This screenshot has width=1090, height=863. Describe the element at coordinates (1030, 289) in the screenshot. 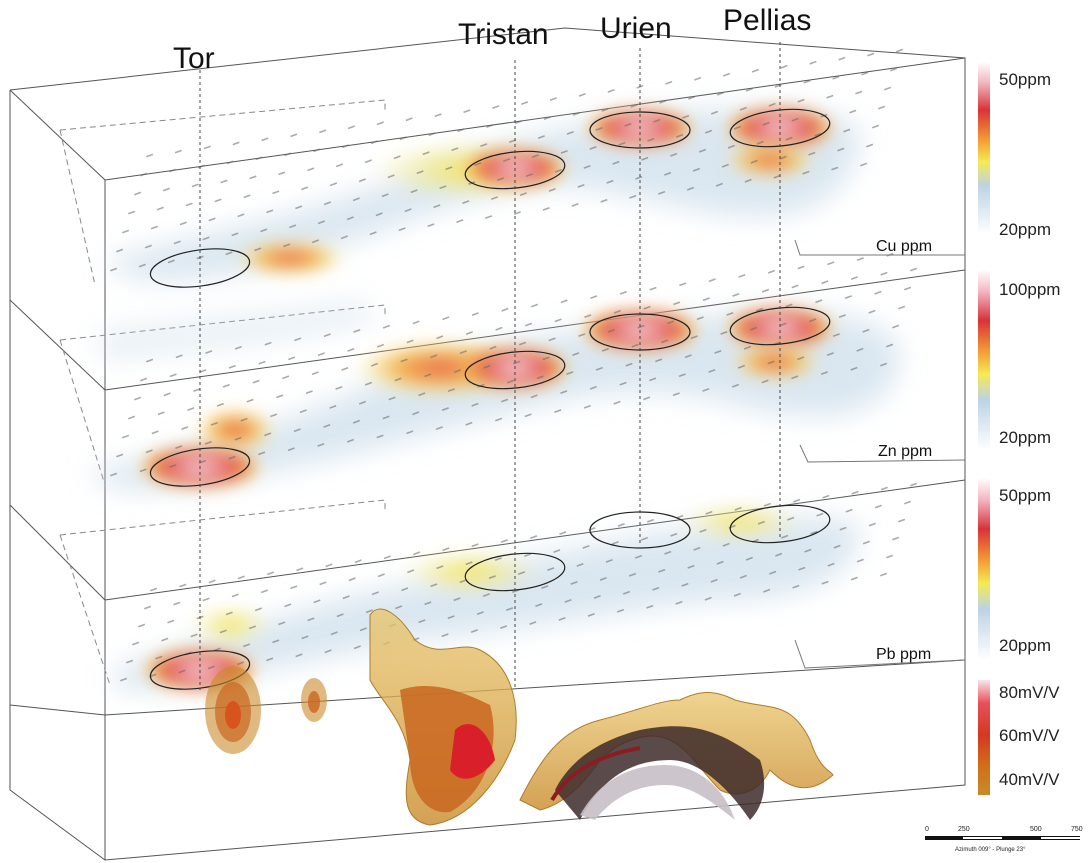

I see `zn-scale-top: 100ppm` at that location.